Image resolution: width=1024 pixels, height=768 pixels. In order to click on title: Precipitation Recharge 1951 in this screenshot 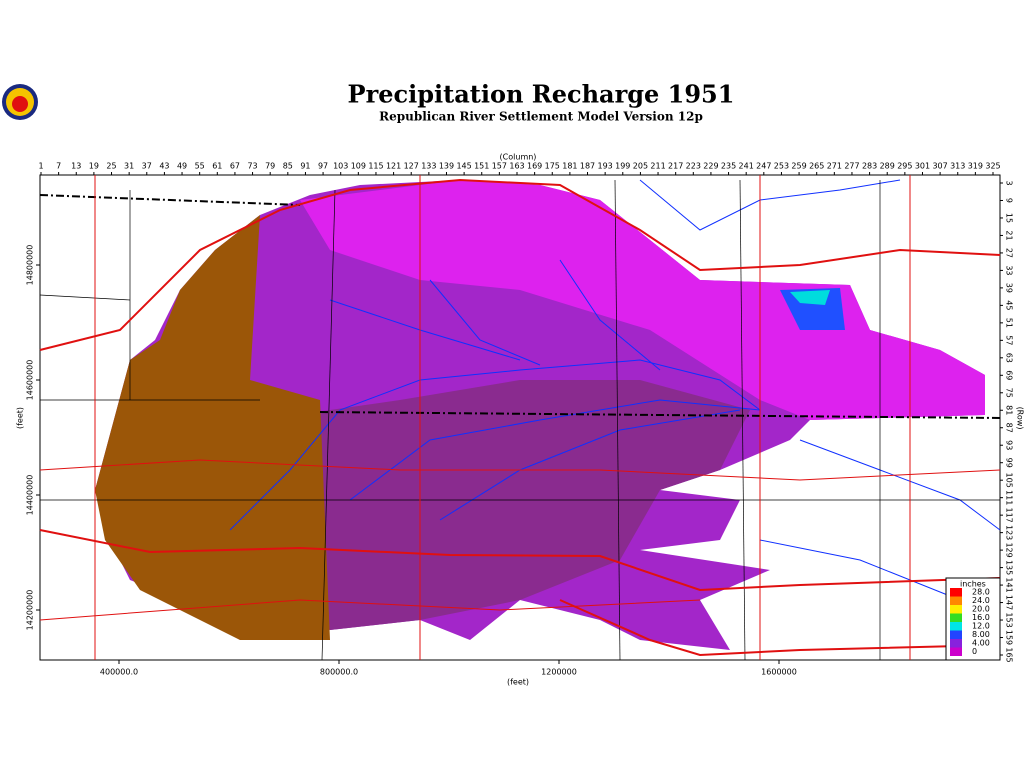, I will do `click(541, 94)`.